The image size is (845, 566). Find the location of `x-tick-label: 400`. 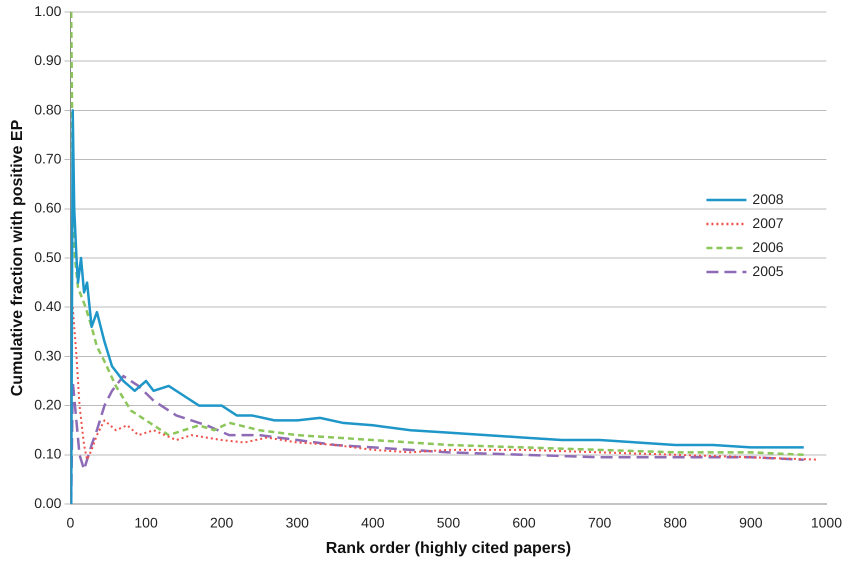

x-tick-label: 400 is located at coordinates (373, 522).